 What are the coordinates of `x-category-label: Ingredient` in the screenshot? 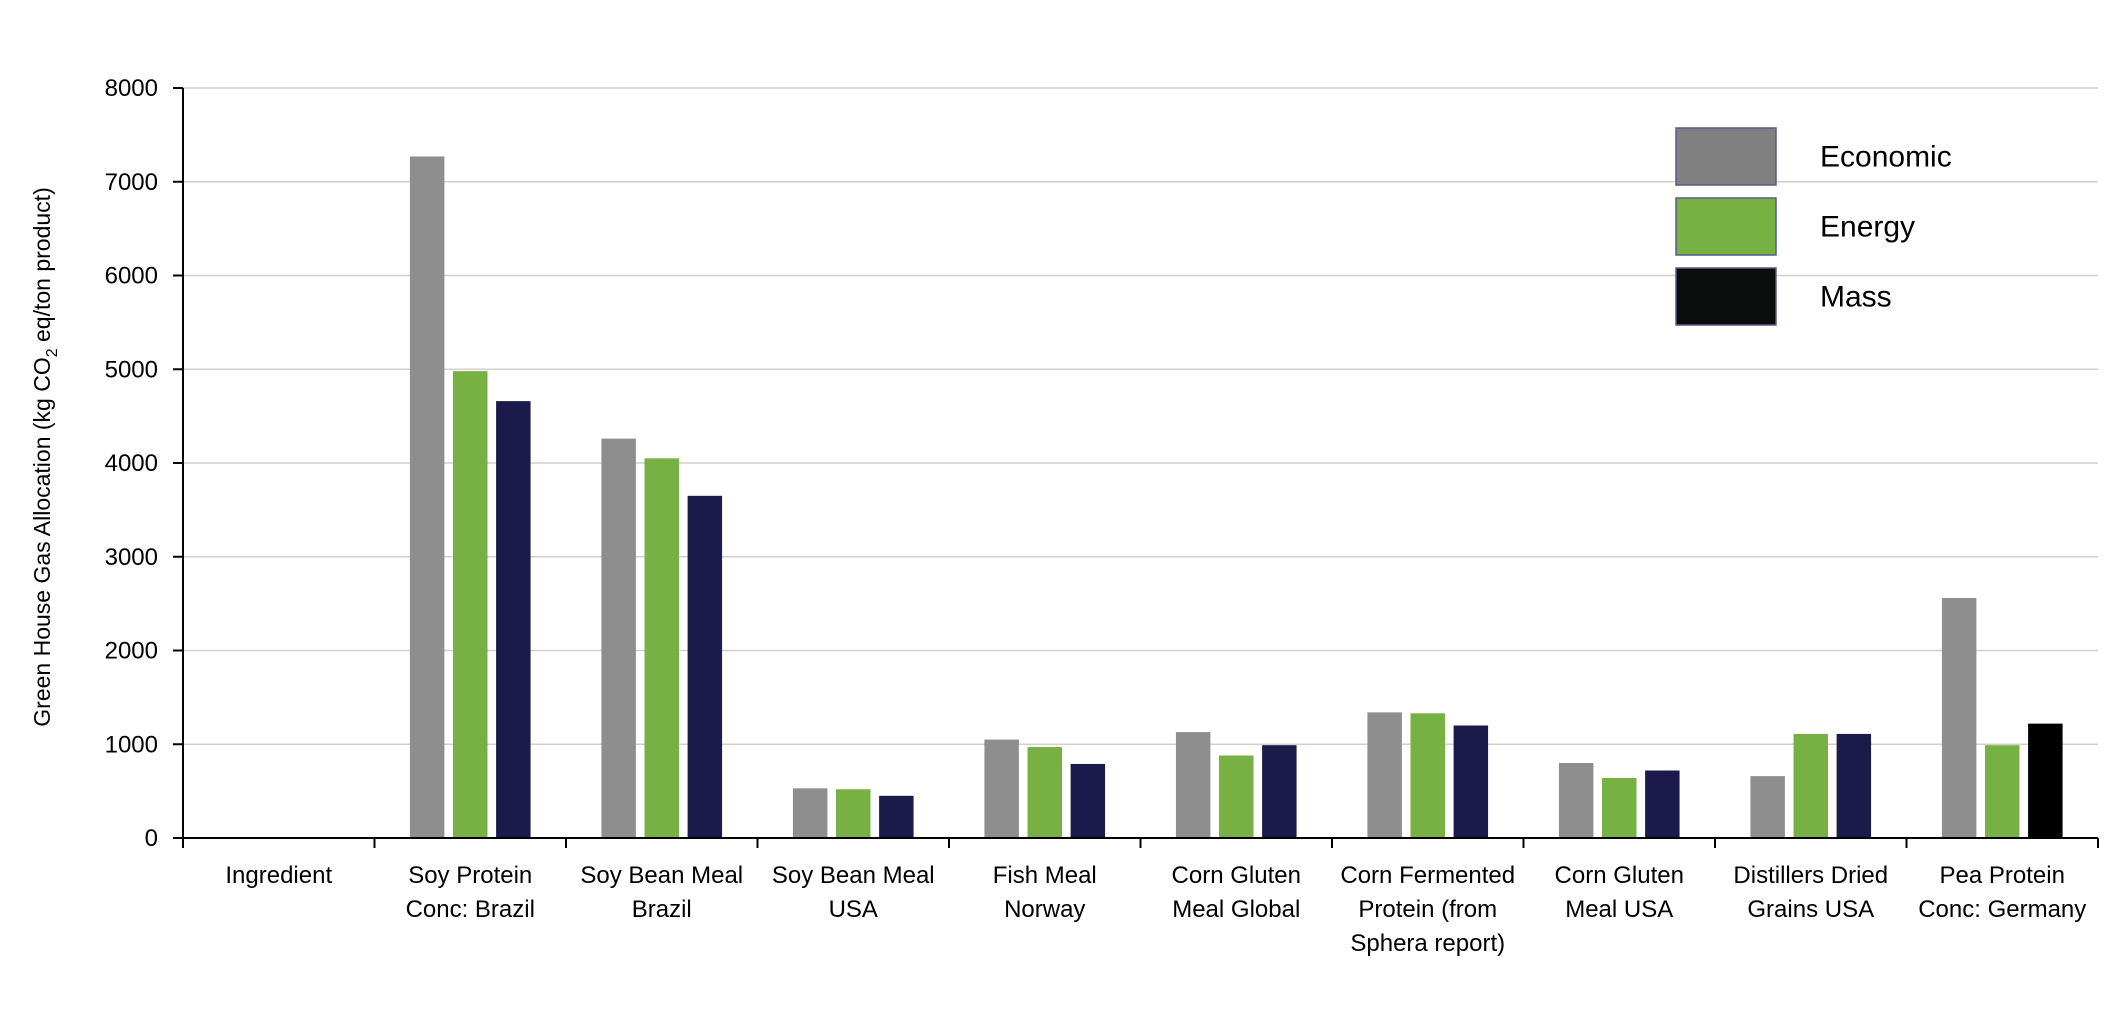 It's located at (278, 875).